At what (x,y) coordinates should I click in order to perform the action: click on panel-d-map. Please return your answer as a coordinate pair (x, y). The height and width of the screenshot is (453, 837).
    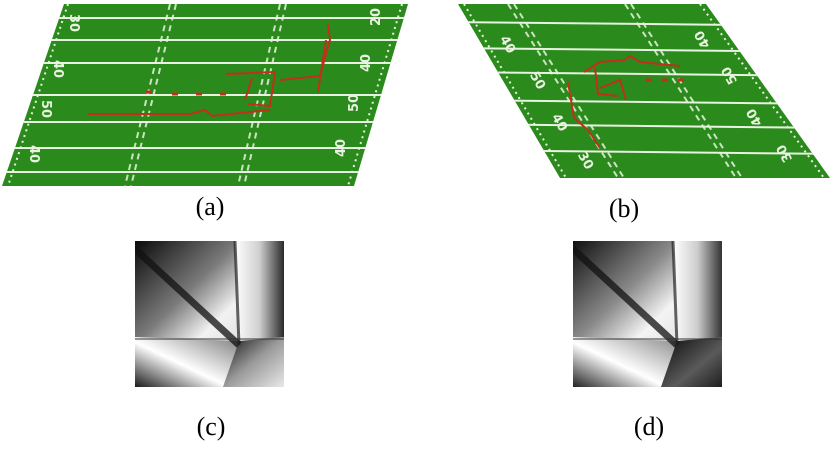
    Looking at the image, I should click on (647, 314).